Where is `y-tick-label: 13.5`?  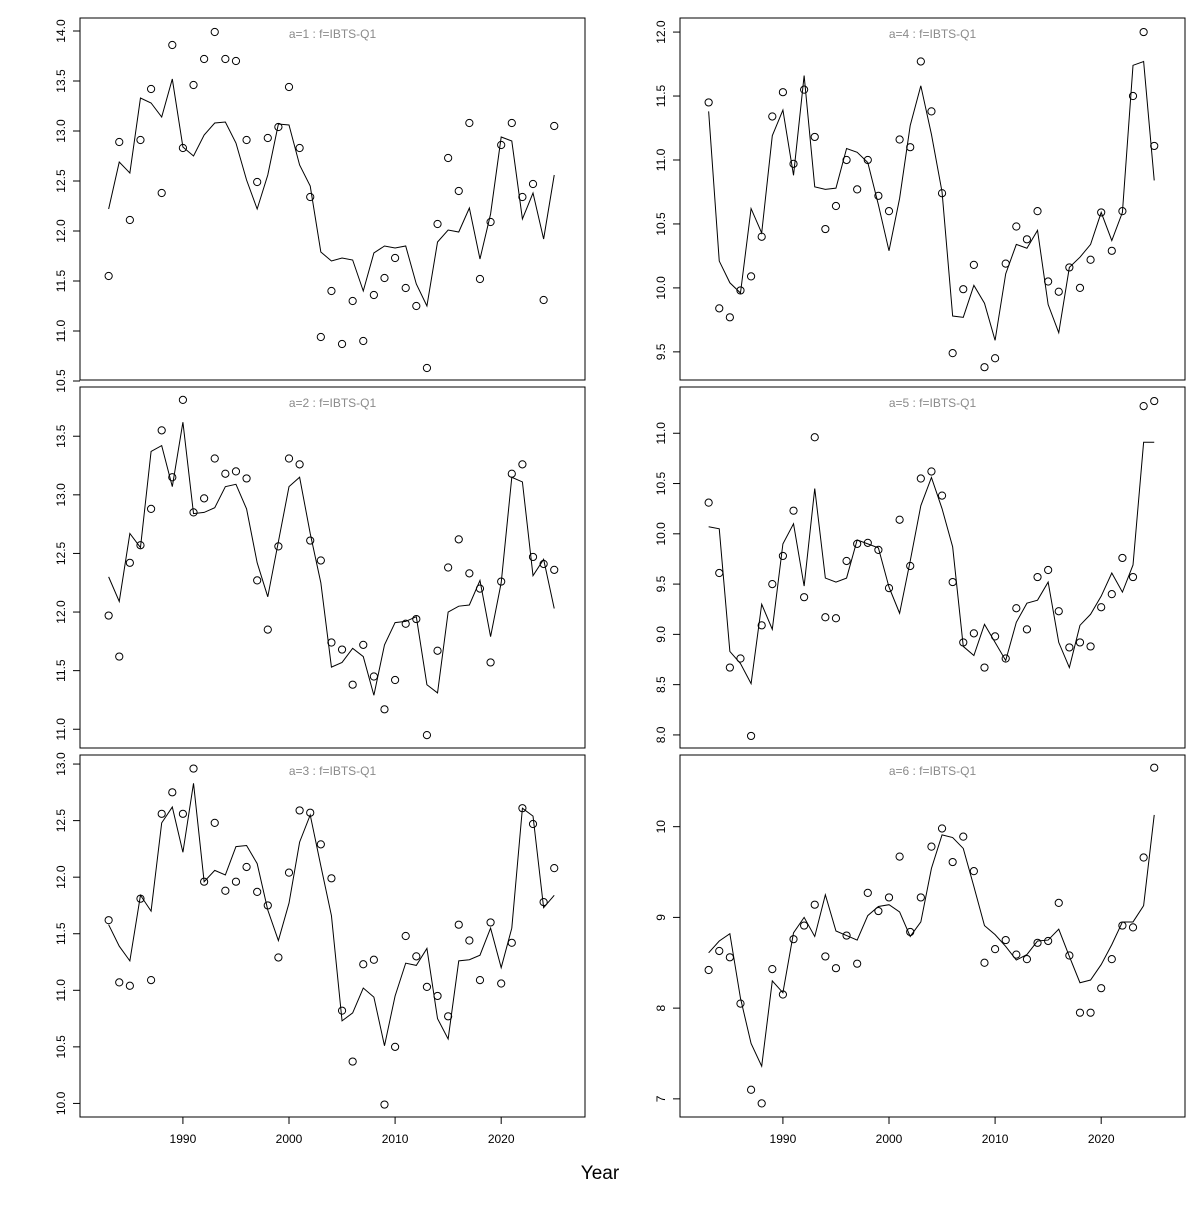 y-tick-label: 13.5 is located at coordinates (61, 81).